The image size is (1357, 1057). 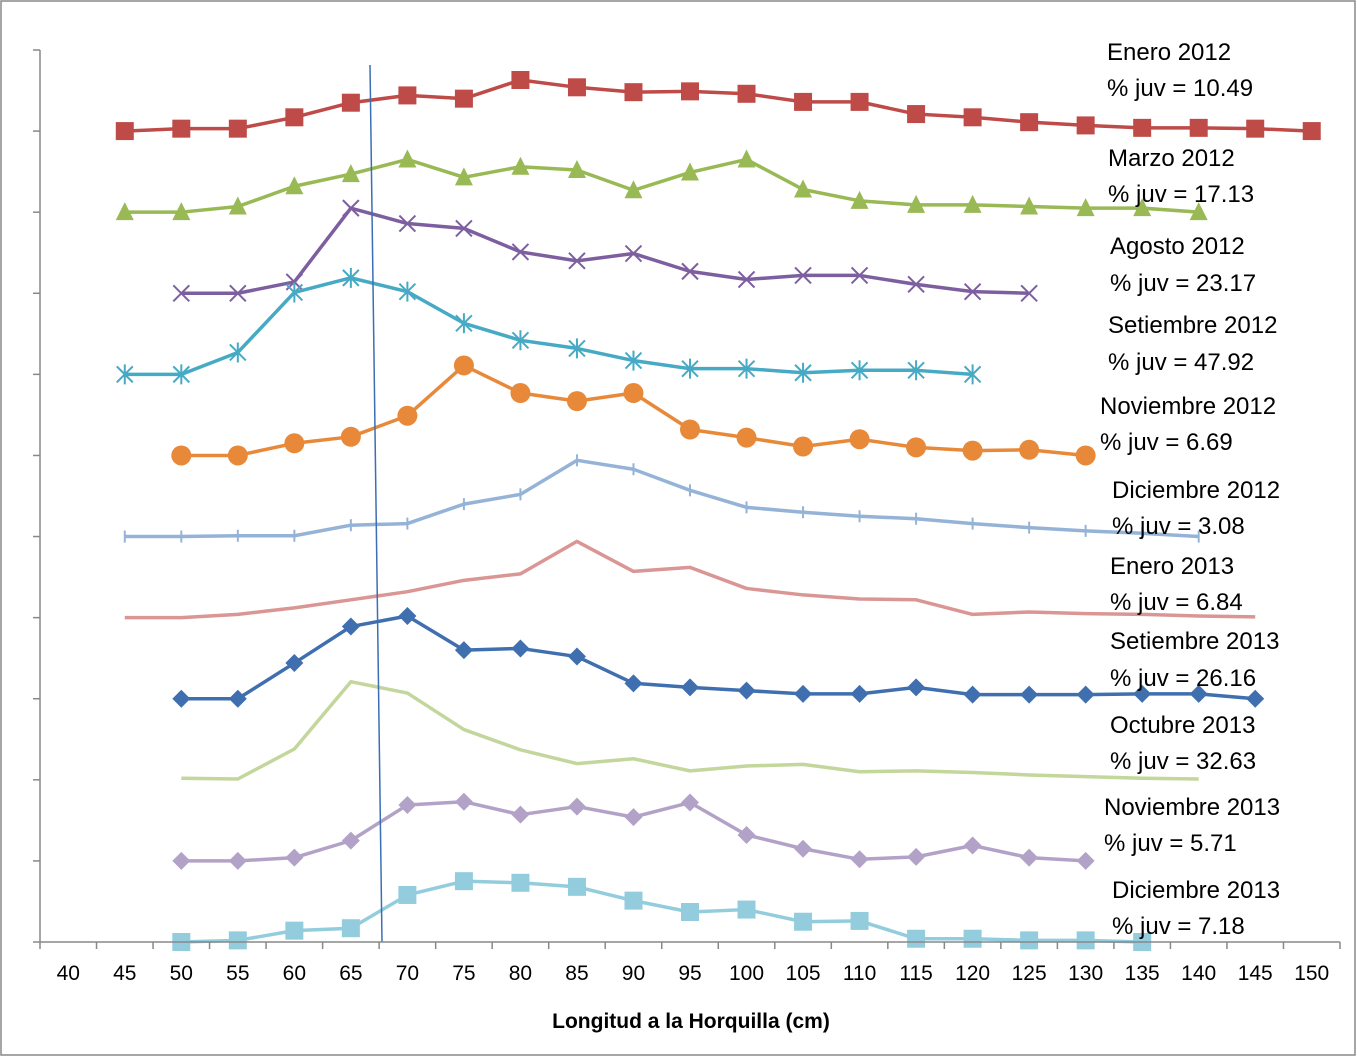 What do you see at coordinates (803, 973) in the screenshot?
I see `x-tick-label: 105` at bounding box center [803, 973].